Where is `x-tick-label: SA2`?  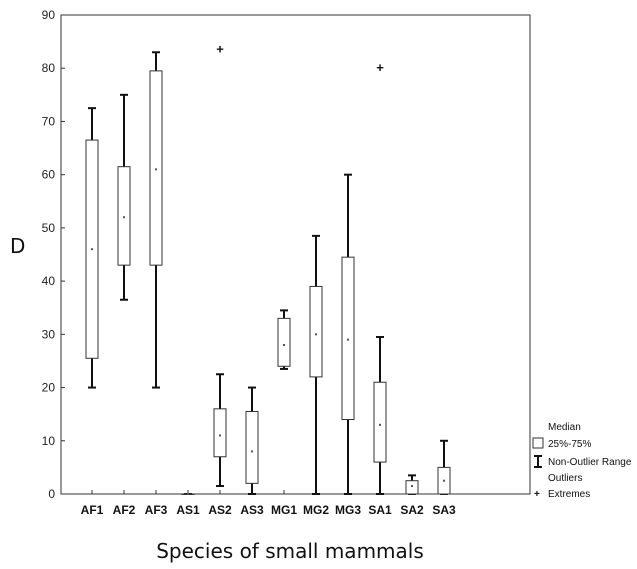
x-tick-label: SA2 is located at coordinates (412, 510).